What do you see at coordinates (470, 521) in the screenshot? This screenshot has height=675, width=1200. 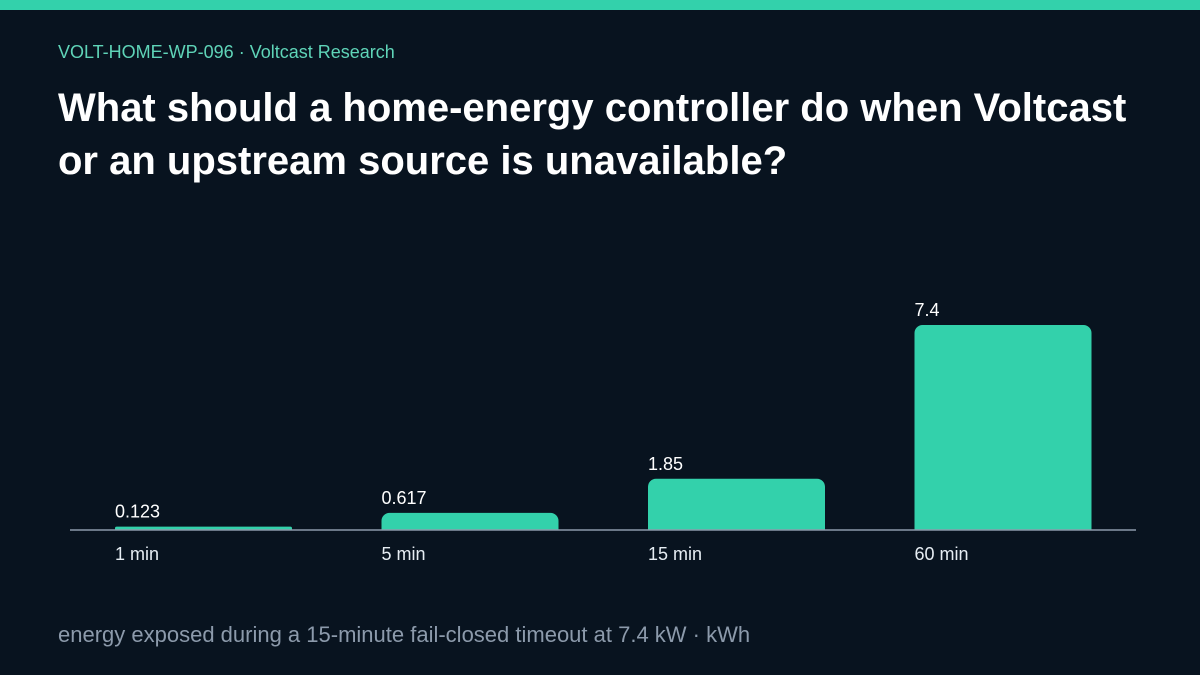 I see `bar-5-min` at bounding box center [470, 521].